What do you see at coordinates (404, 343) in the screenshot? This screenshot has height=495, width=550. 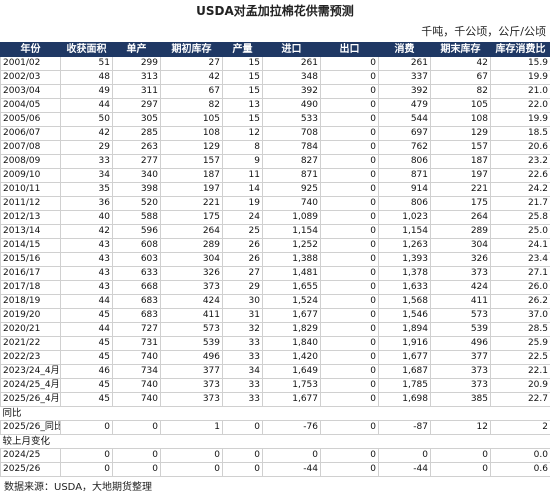 I see `cell: 1,916` at bounding box center [404, 343].